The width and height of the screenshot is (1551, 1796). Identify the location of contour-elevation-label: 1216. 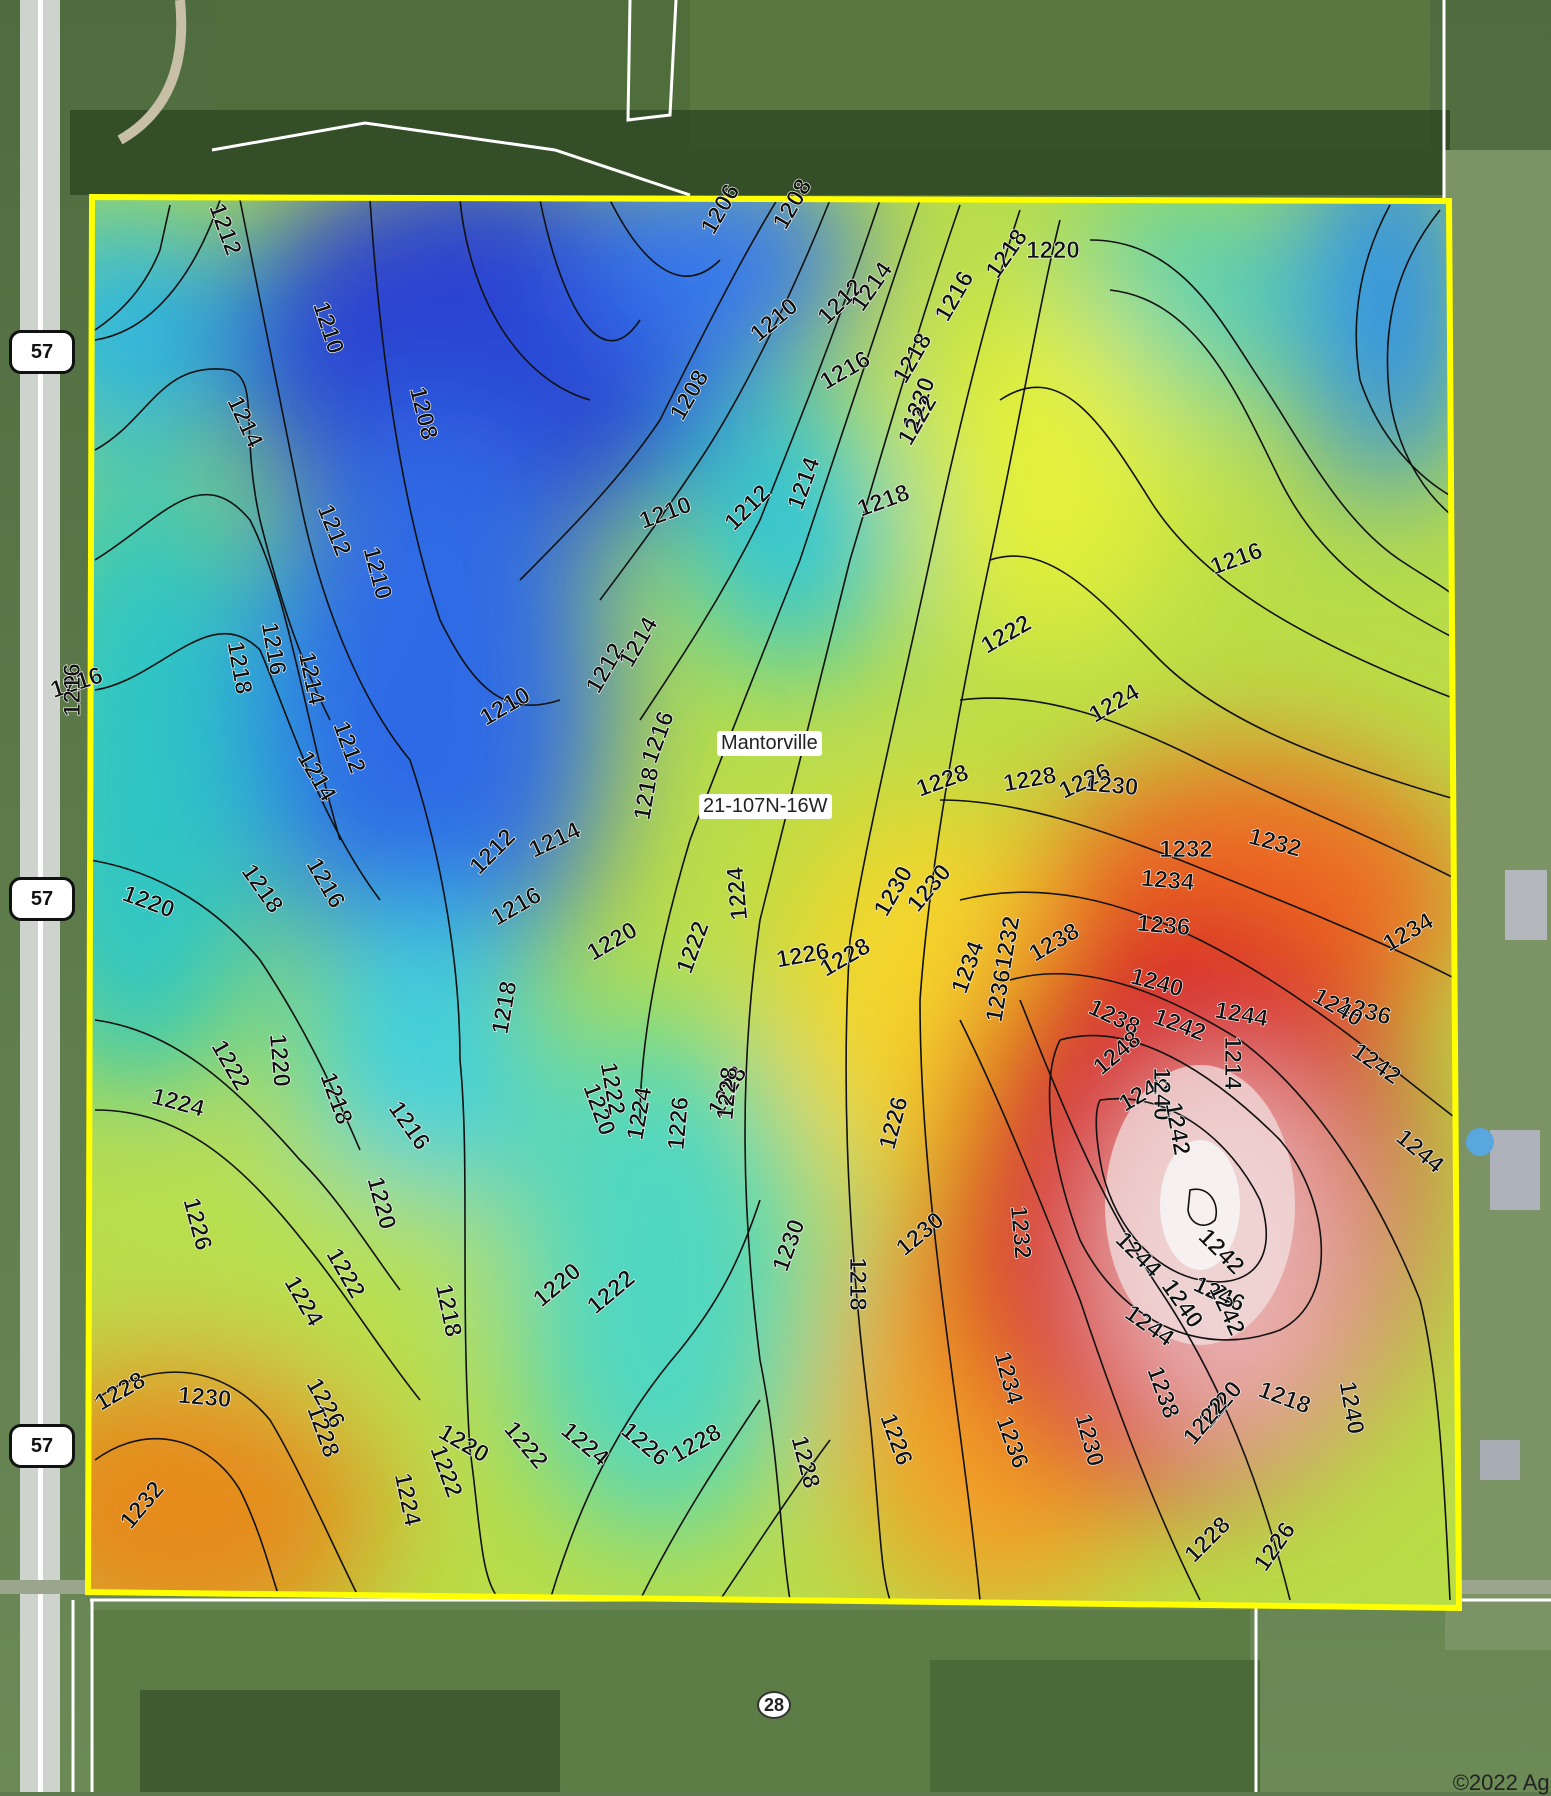
(72, 689).